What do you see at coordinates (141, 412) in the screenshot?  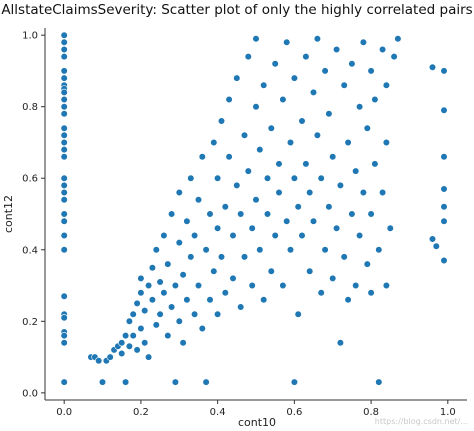 I see `x-tick-label: 0.2` at bounding box center [141, 412].